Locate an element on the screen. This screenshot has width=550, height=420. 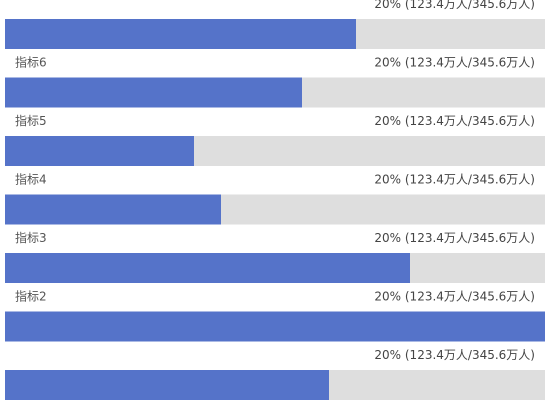
bar-row: 指标4 20% (123.4万人/345.6万人) is located at coordinates (275, 198).